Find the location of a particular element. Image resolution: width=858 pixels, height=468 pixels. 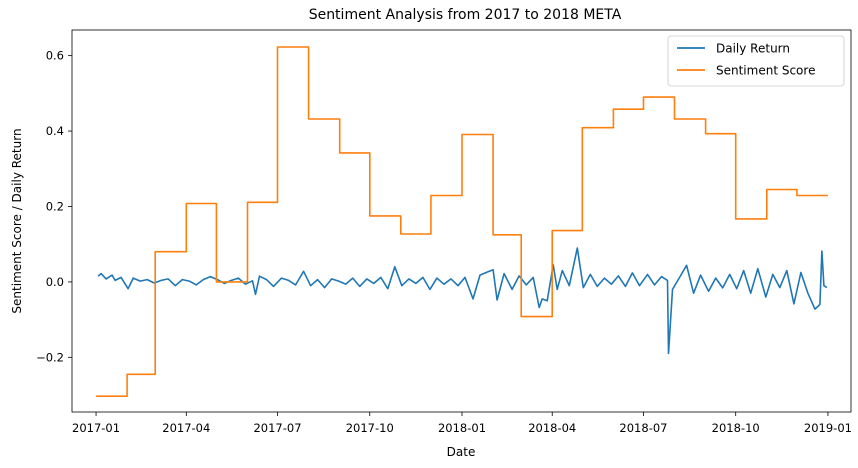

x-axis-title: Date is located at coordinates (461, 452).